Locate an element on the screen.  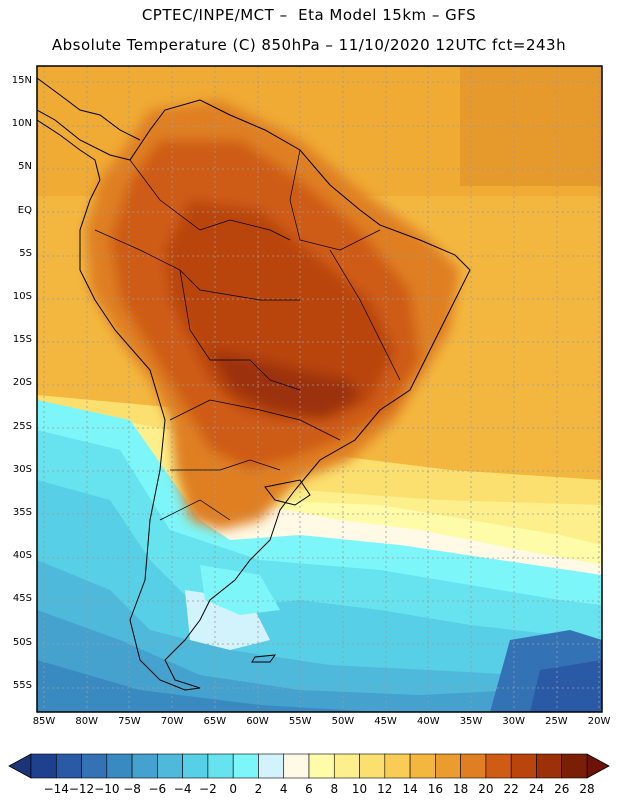
lon-label: 65W is located at coordinates (215, 721).